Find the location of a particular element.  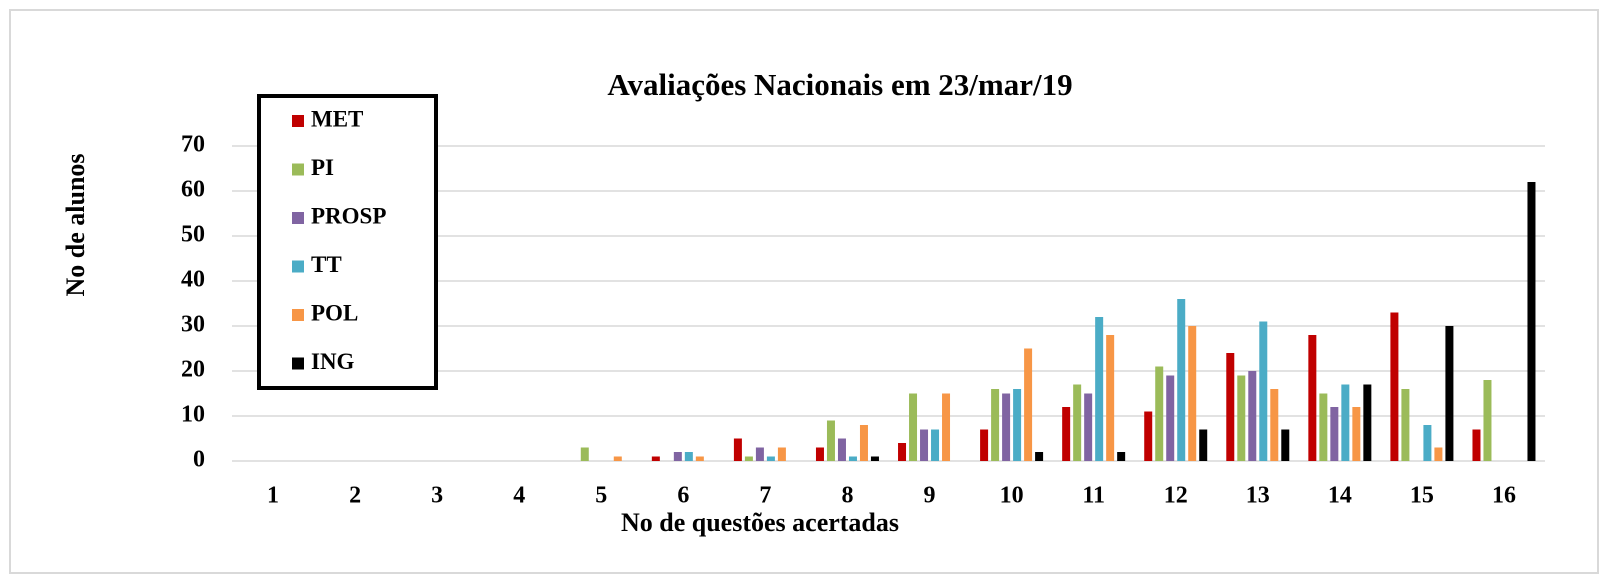

y-tick-label: 70 is located at coordinates (193, 145).